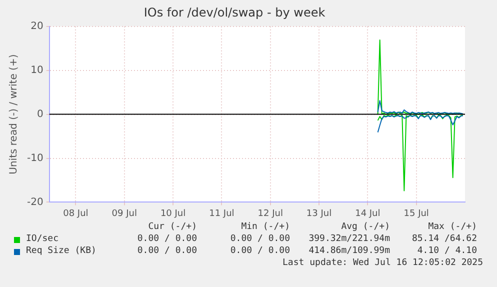  I want to click on text: Last update: Wed Jul 16 12:05:02 2025, so click(382, 263).